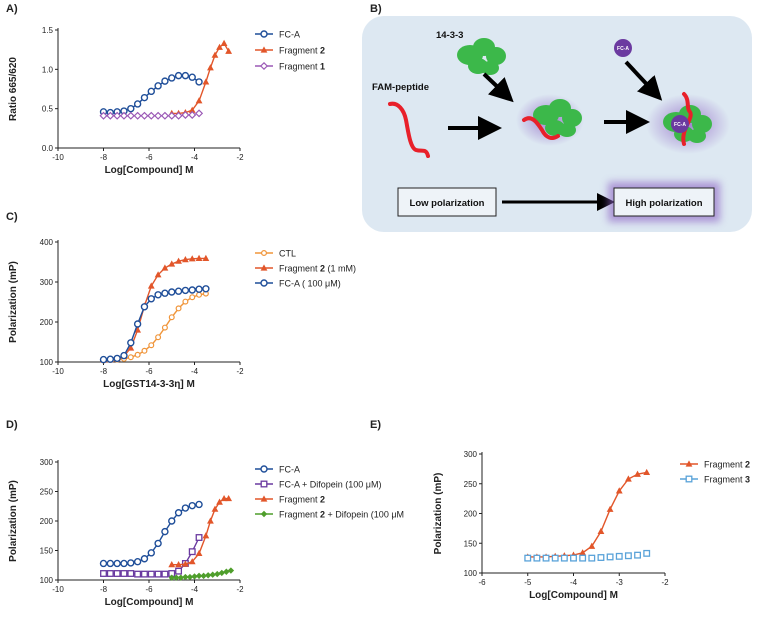 The image size is (760, 631). I want to click on chart-c-series-1-fit-line, so click(154, 309).